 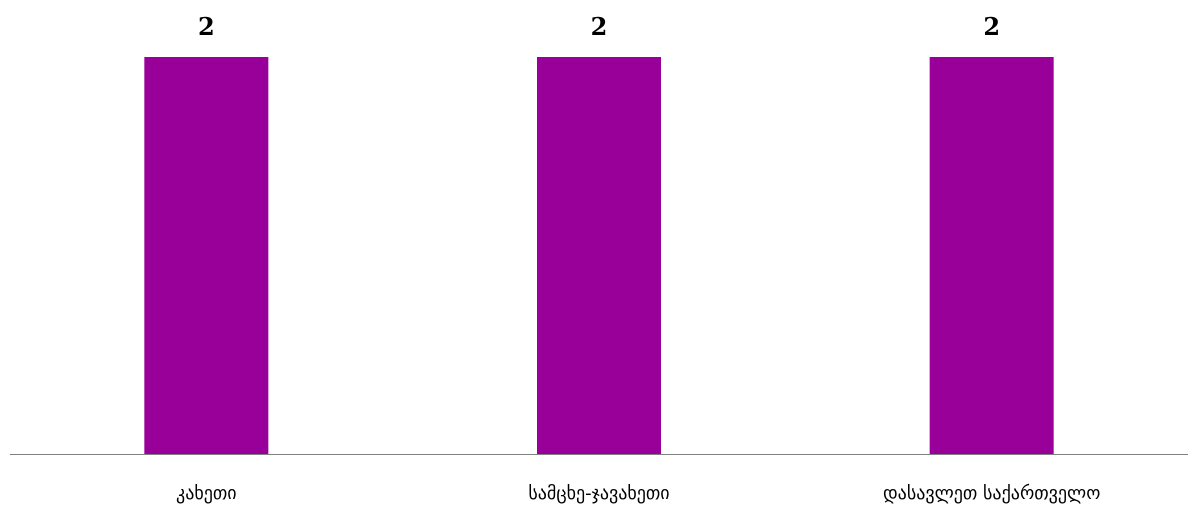 What do you see at coordinates (991, 26) in the screenshot?
I see `data-label-3: 2` at bounding box center [991, 26].